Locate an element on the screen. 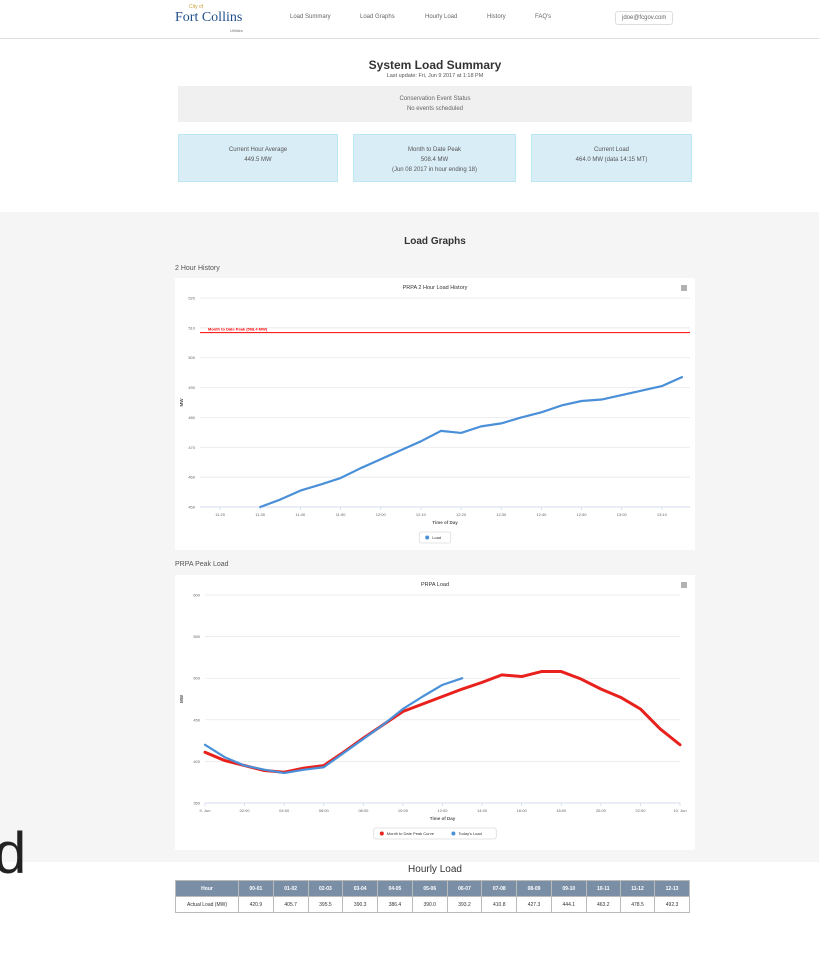 The image size is (819, 965). nav-link: History is located at coordinates (496, 17).